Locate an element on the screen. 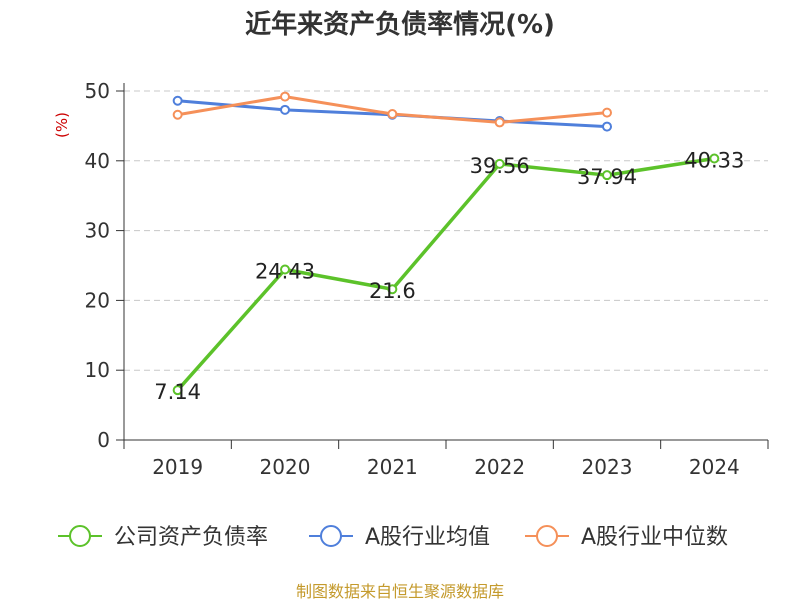 The image size is (800, 602). y-tick-label: 20 is located at coordinates (97, 300).